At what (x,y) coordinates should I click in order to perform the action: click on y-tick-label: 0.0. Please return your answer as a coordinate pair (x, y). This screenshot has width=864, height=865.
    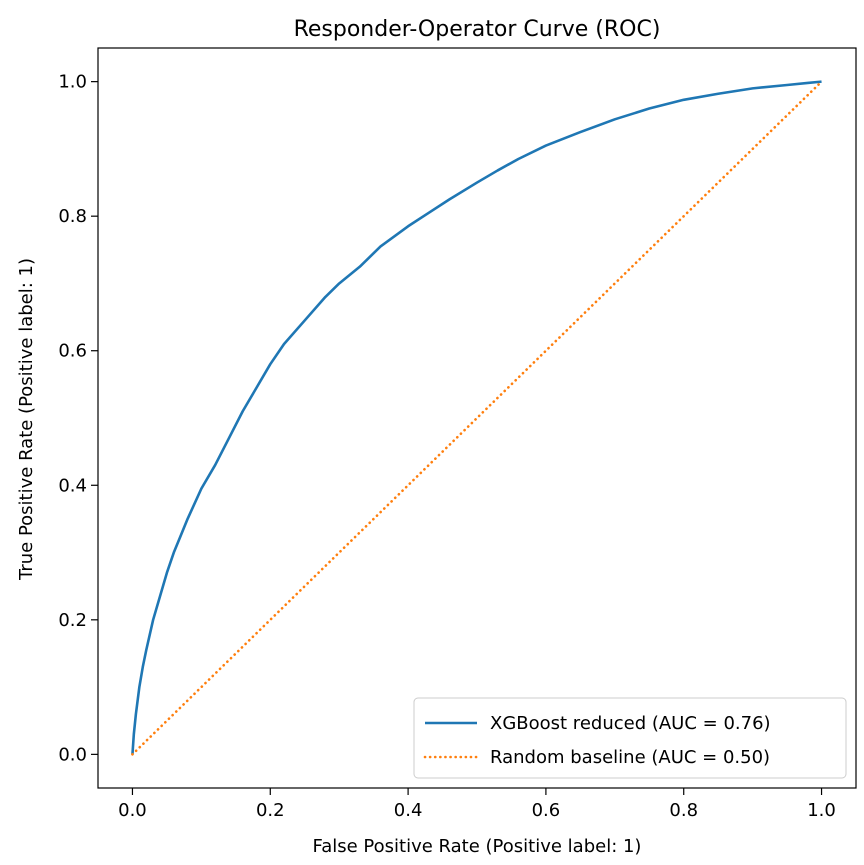
    Looking at the image, I should click on (72, 754).